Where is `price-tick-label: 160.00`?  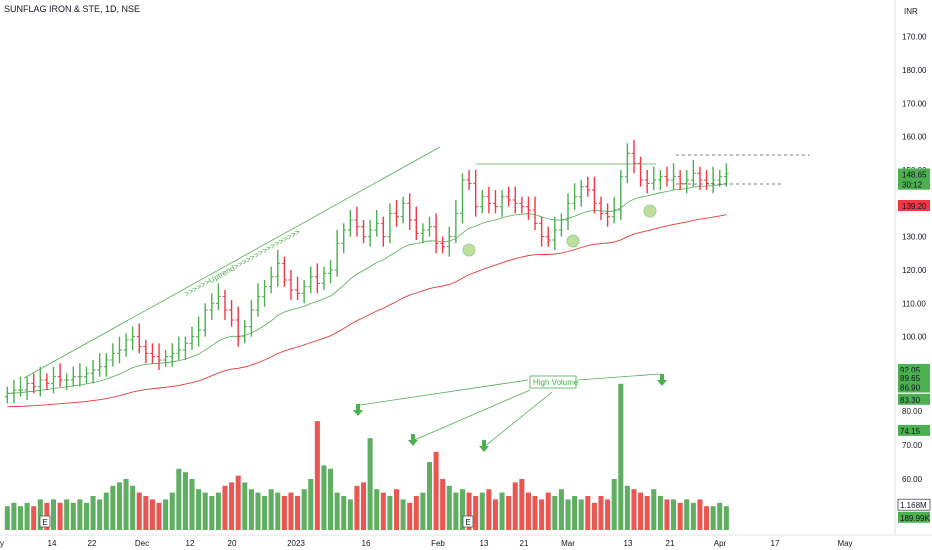
price-tick-label: 160.00 is located at coordinates (914, 137).